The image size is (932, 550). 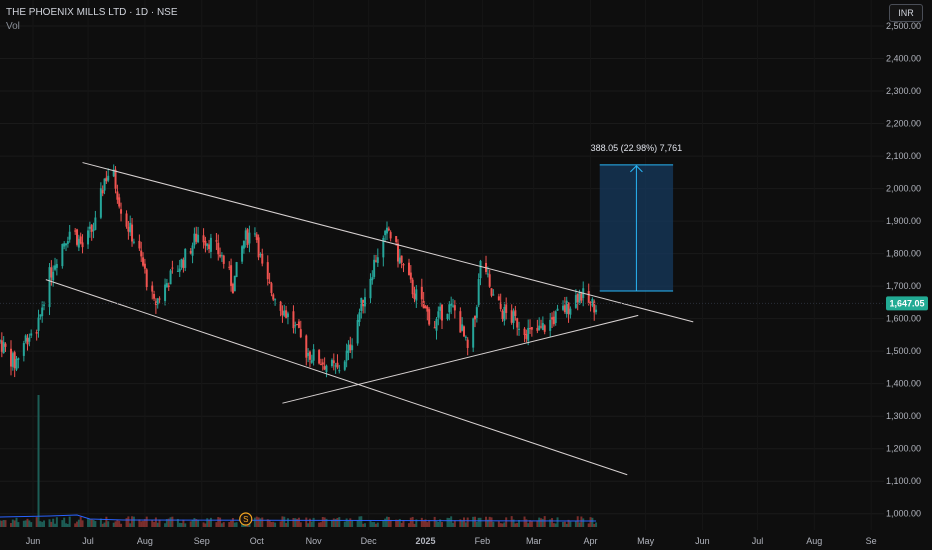 What do you see at coordinates (906, 13) in the screenshot?
I see `currency-button: INR` at bounding box center [906, 13].